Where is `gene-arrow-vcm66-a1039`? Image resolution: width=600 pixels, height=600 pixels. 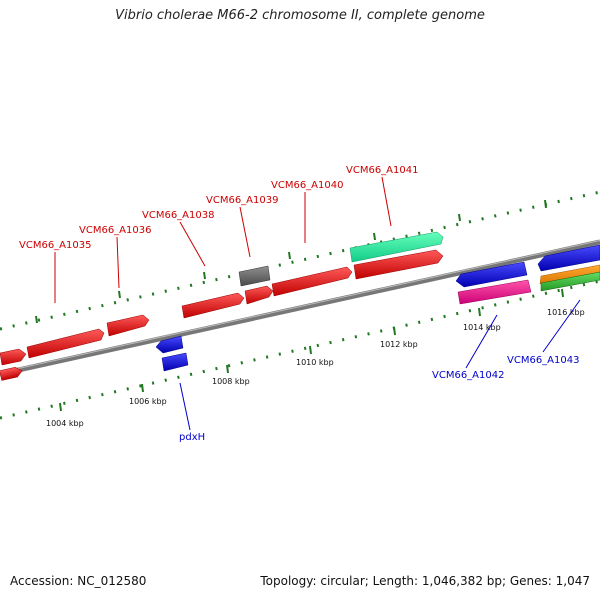 gene-arrow-vcm66-a1039 is located at coordinates (259, 295).